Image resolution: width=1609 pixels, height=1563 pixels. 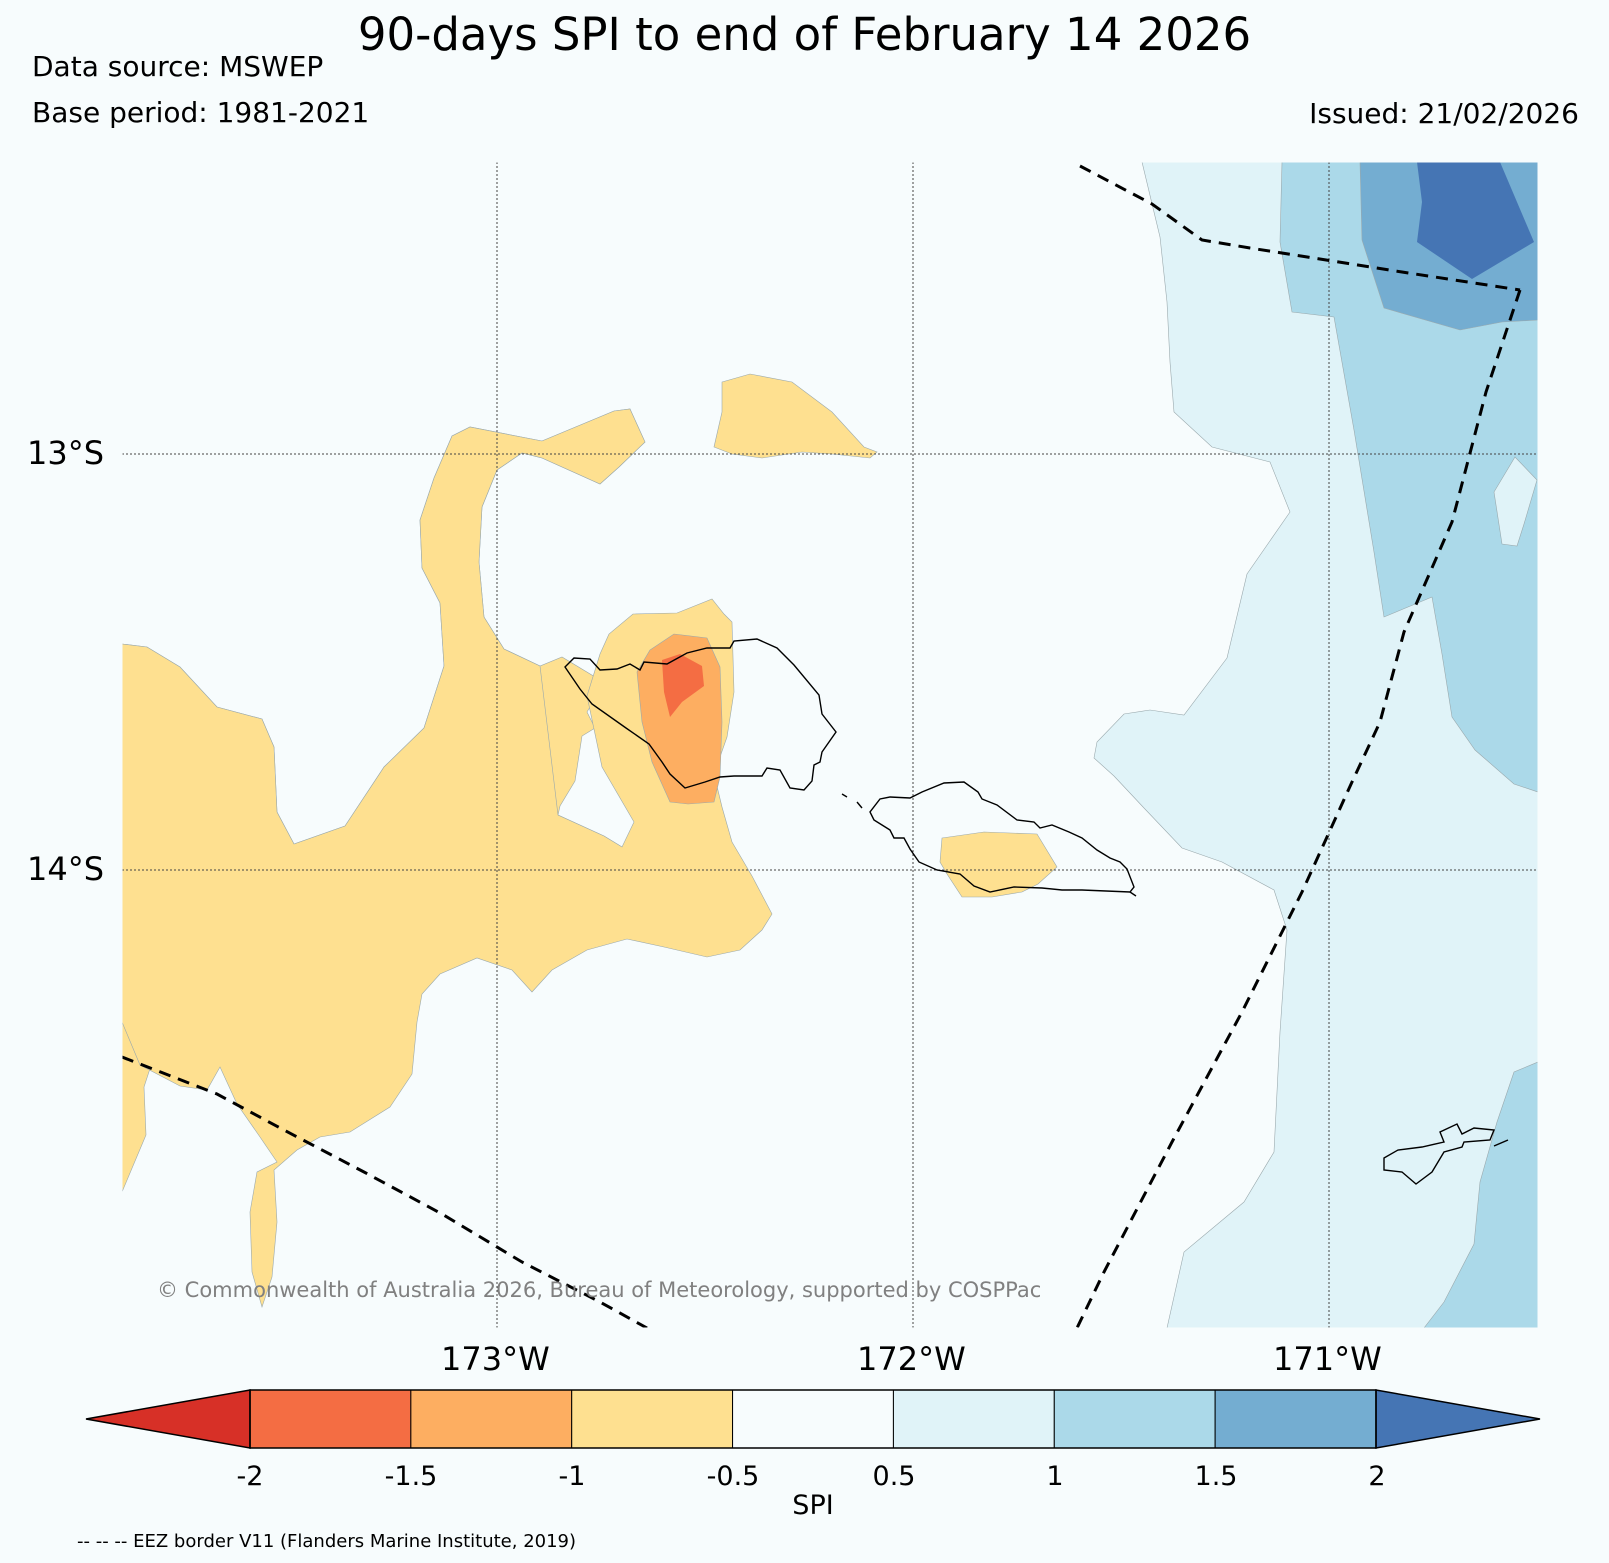 I want to click on spi-colorbar, so click(x=813, y=1419).